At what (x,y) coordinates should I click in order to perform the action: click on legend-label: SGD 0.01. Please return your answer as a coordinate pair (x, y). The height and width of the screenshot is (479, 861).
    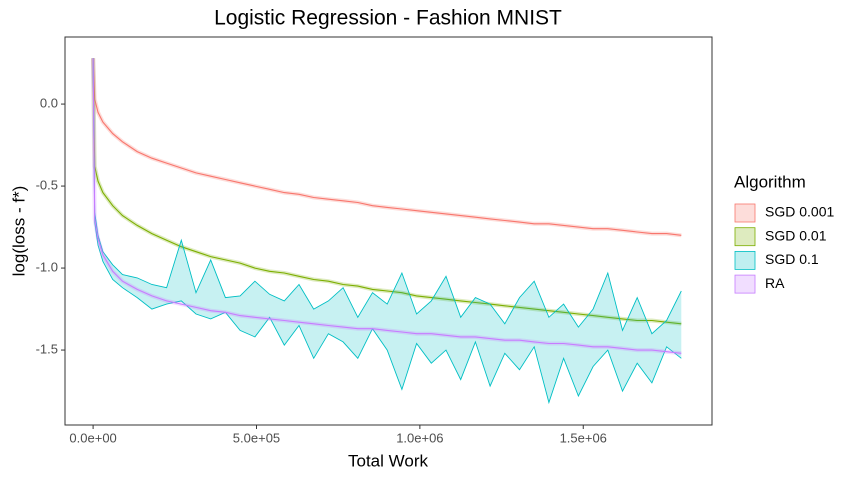
    Looking at the image, I should click on (796, 235).